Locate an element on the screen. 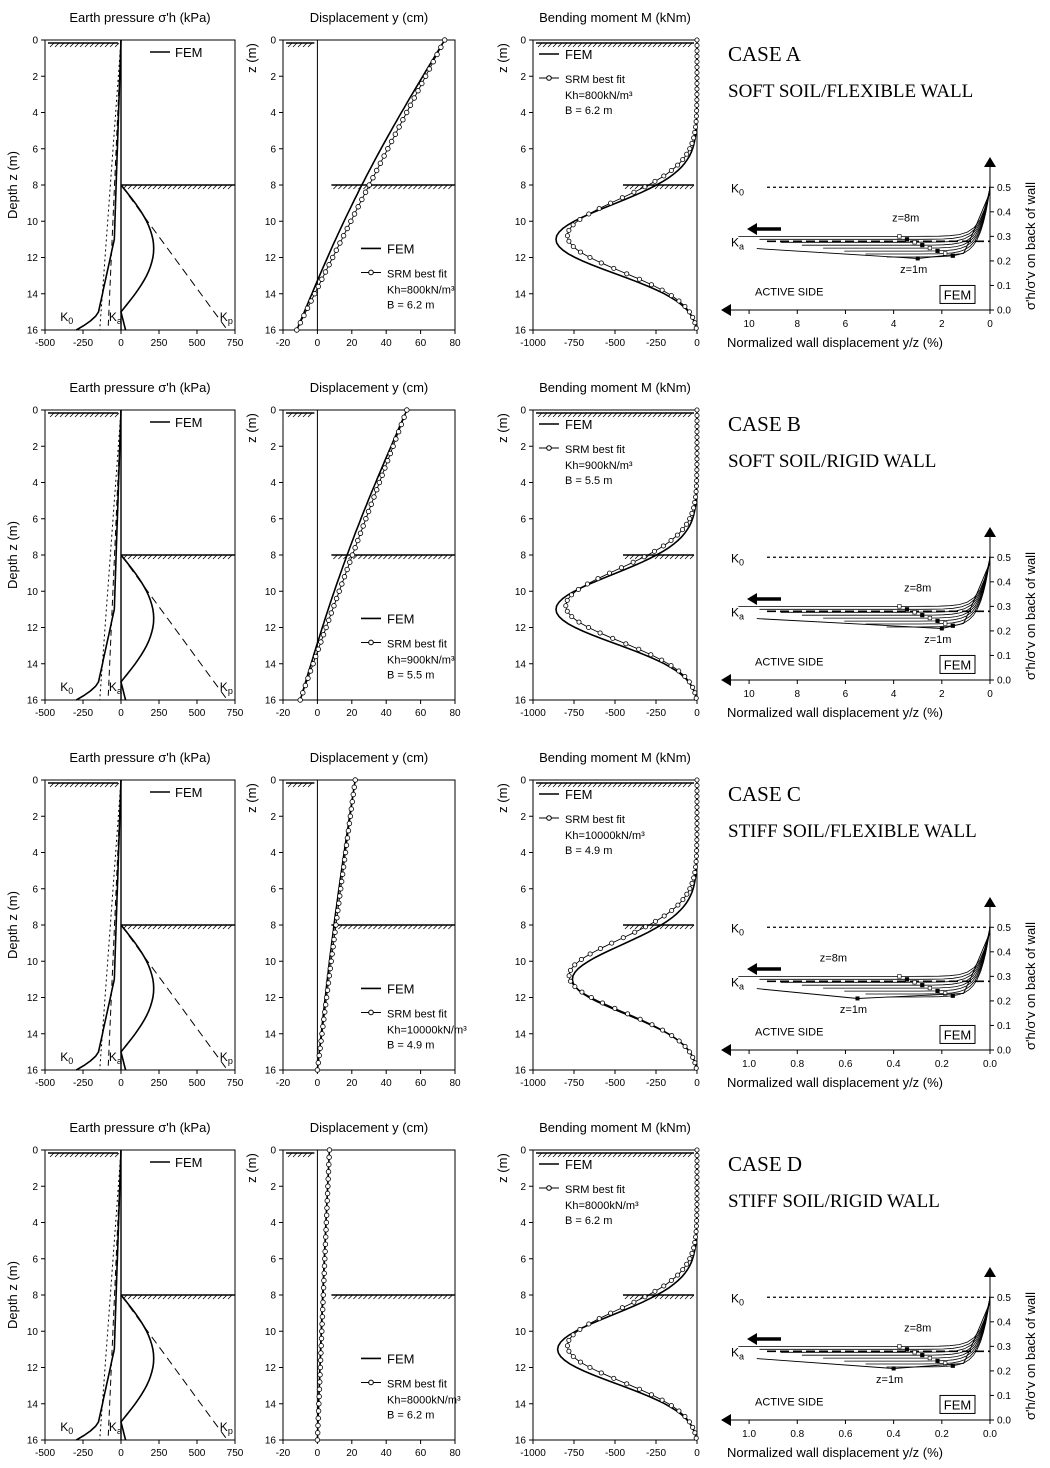  x-tick-label: -20 is located at coordinates (283, 343).